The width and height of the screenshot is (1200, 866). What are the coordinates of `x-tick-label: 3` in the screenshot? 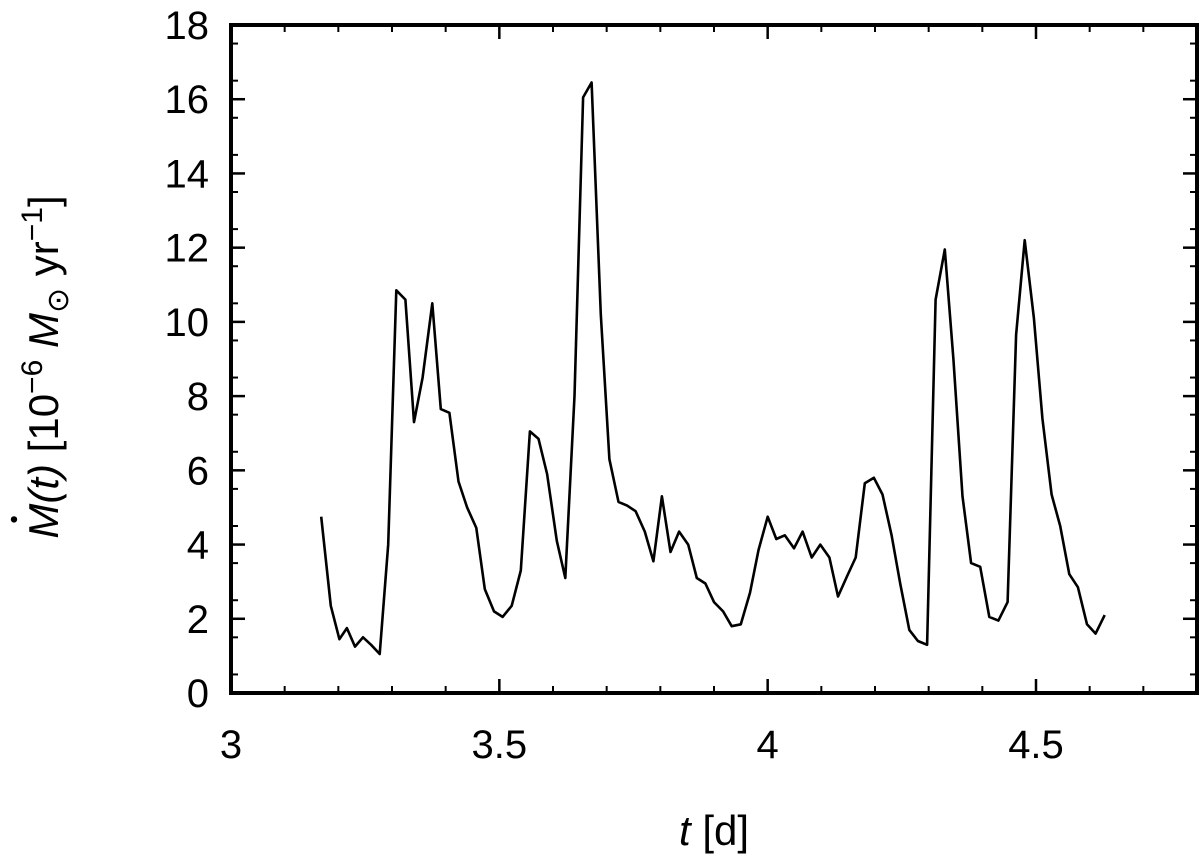 It's located at (231, 745).